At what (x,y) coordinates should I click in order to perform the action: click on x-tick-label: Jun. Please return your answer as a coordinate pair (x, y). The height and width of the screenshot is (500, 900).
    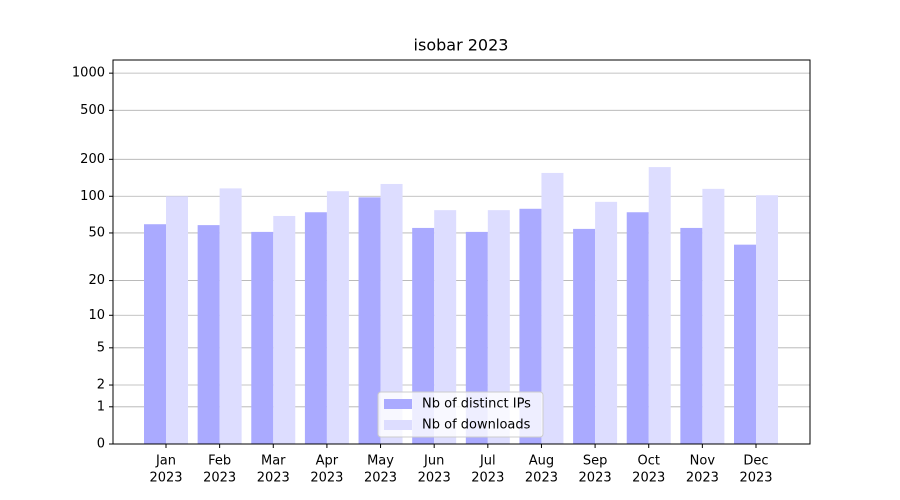
    Looking at the image, I should click on (433, 461).